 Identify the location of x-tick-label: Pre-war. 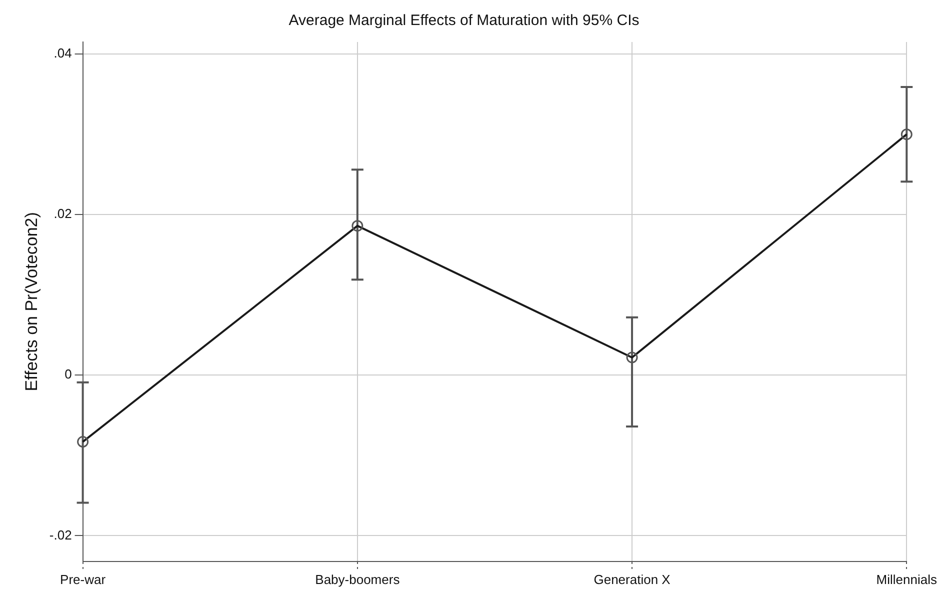
(83, 579).